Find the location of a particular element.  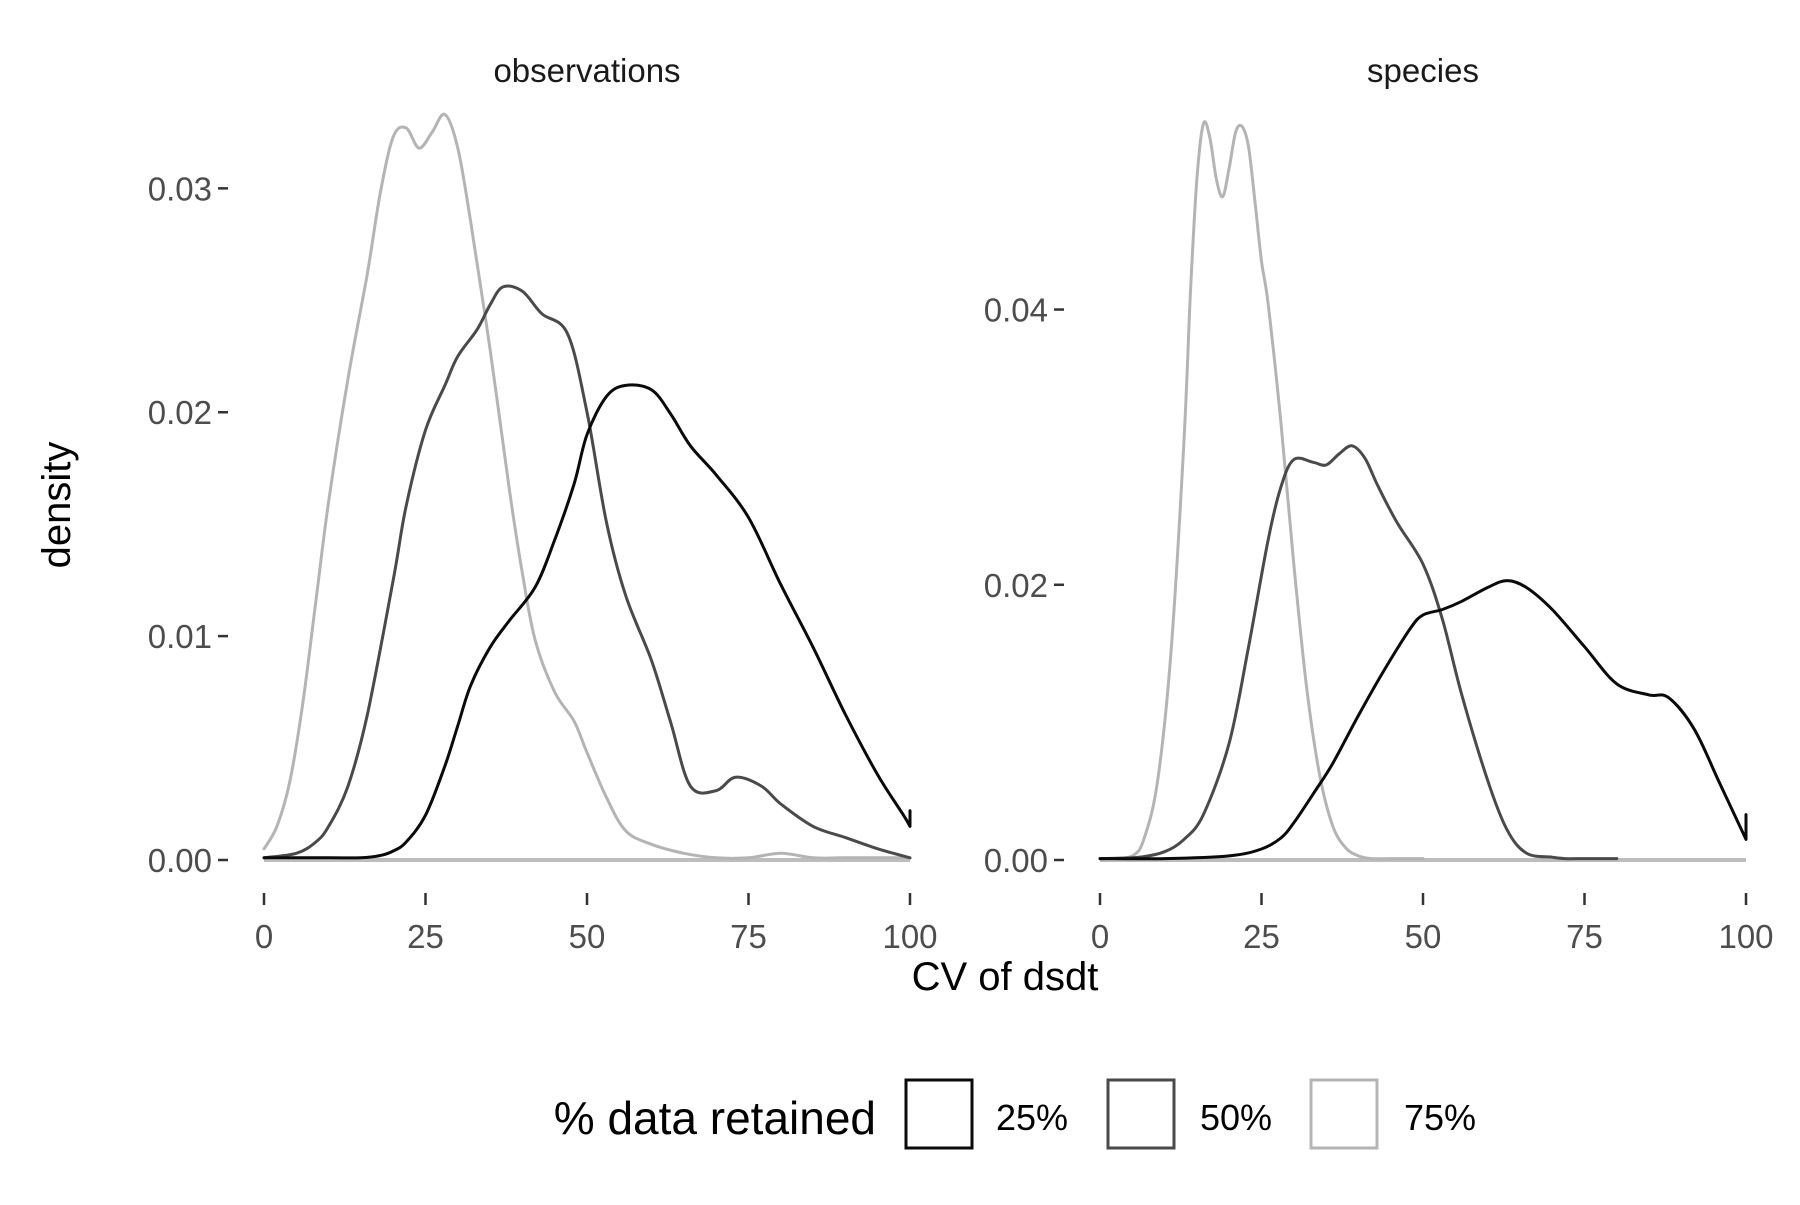

y-tick-label-observations-1: 0.01 is located at coordinates (180, 636).